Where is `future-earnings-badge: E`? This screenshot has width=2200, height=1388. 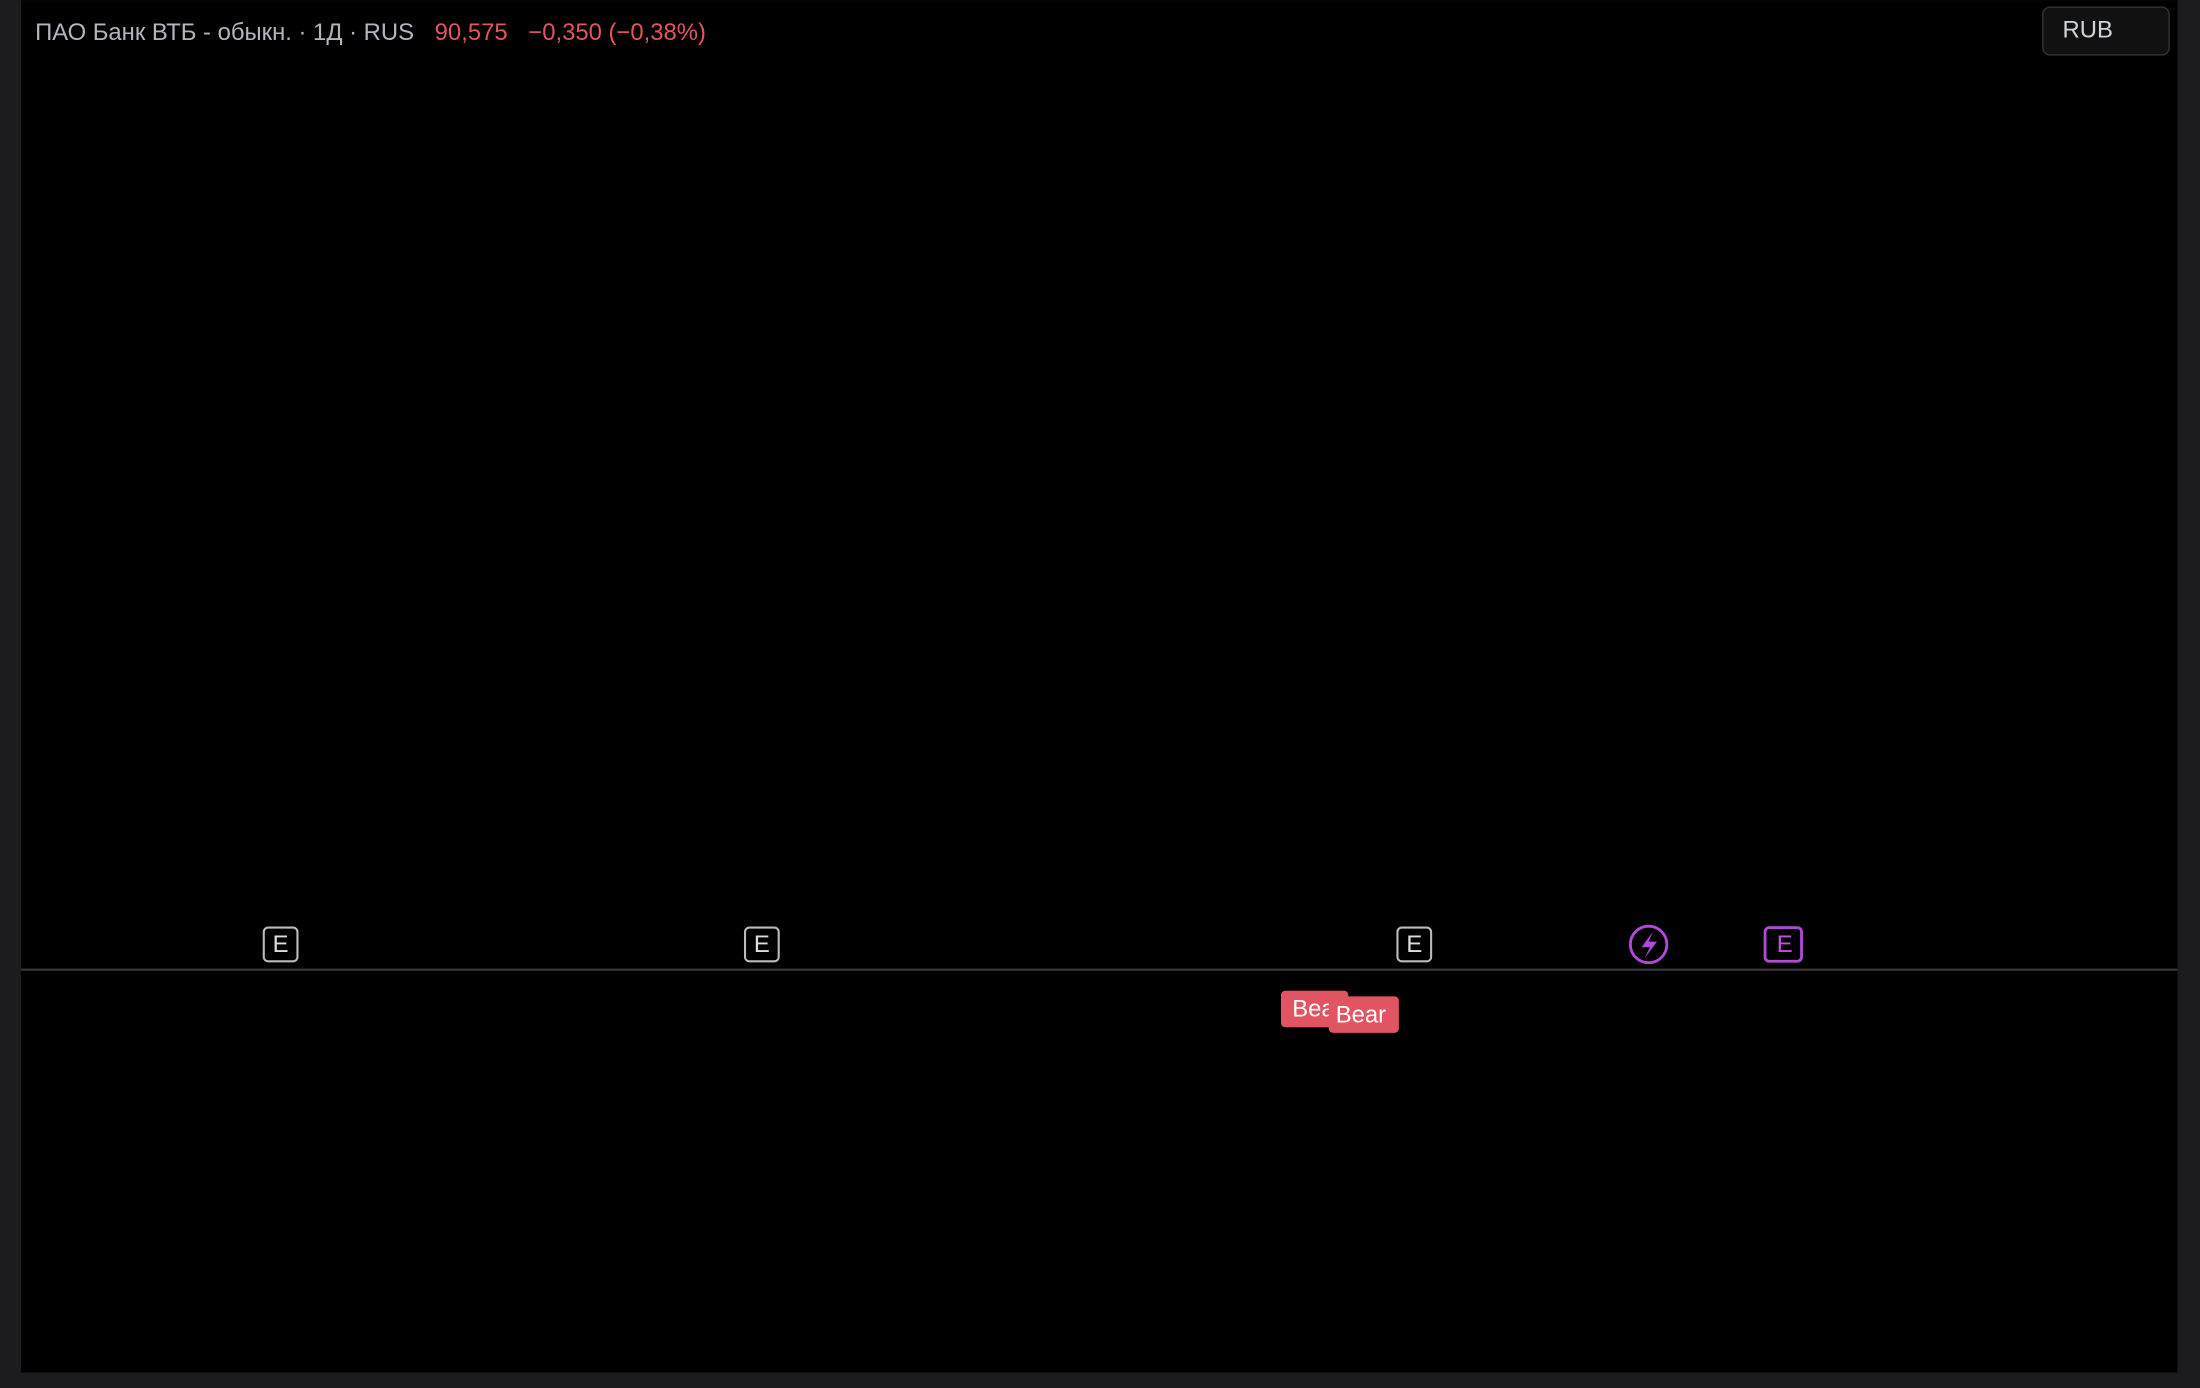
future-earnings-badge: E is located at coordinates (1783, 944).